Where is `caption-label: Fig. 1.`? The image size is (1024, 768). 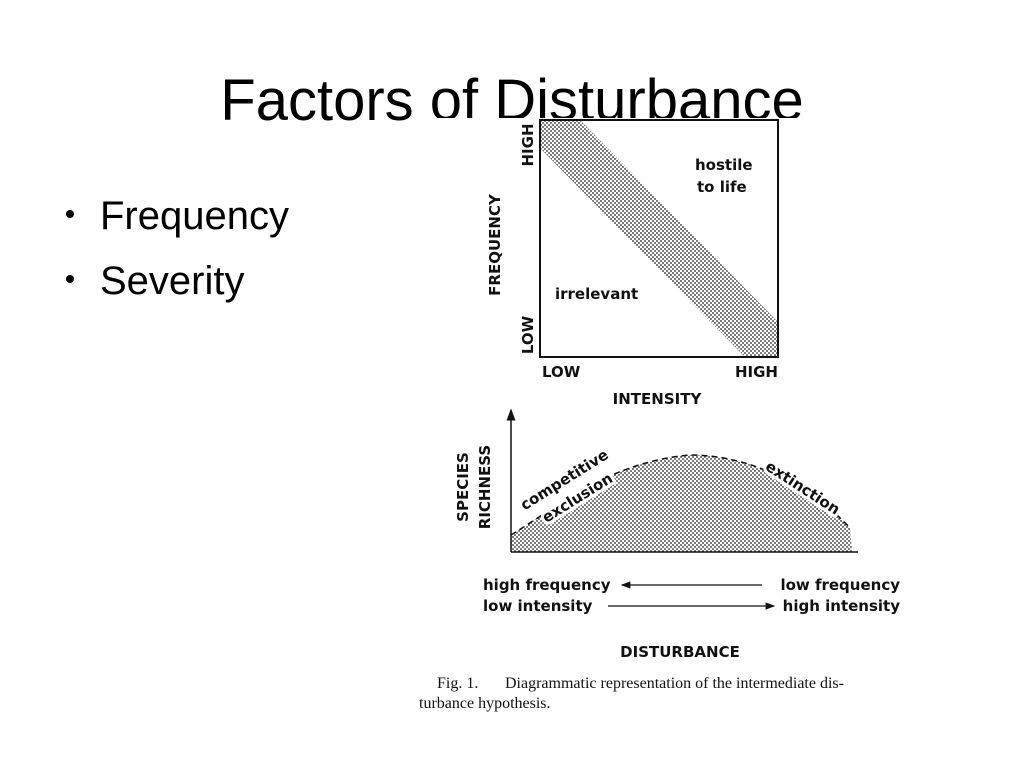
caption-label: Fig. 1. is located at coordinates (457, 683).